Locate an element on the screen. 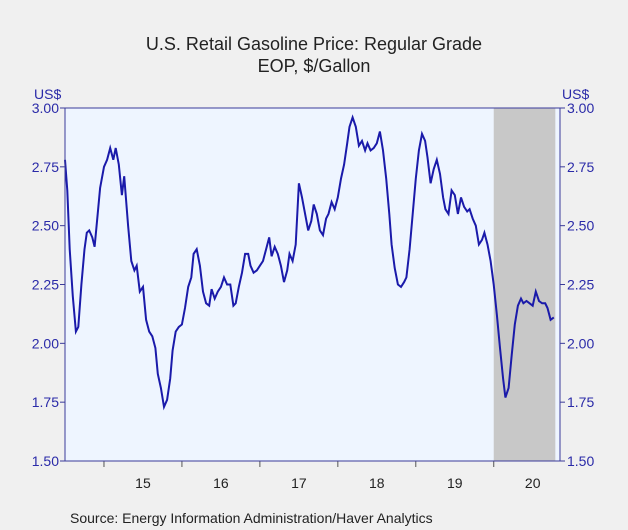  x-tick-label: 17 is located at coordinates (299, 483).